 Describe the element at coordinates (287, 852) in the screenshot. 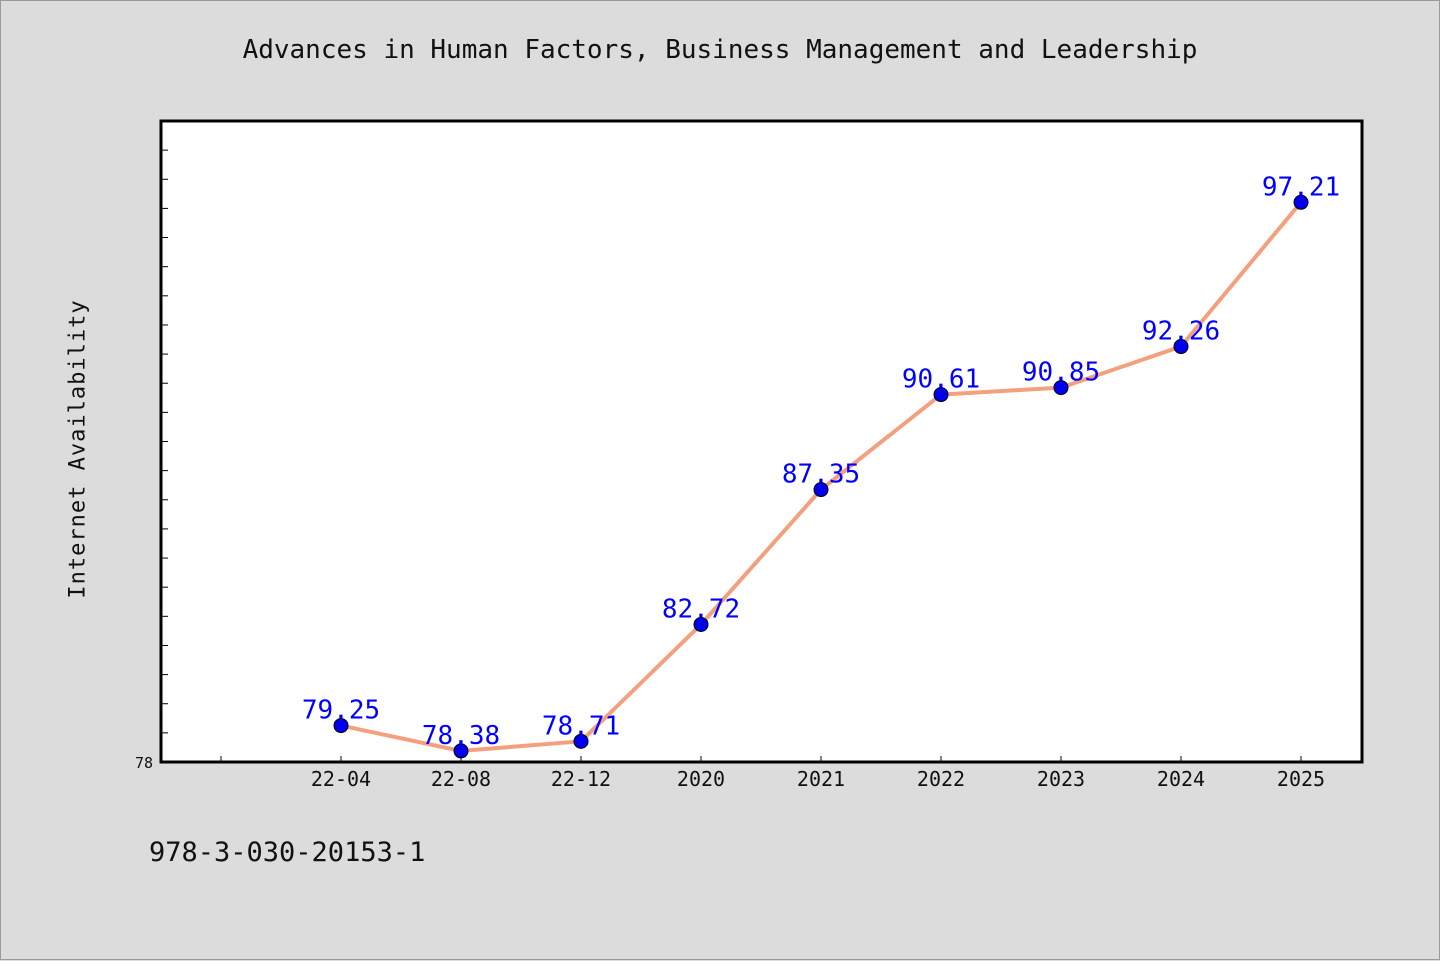

I see `isbn-text: 978-3-030-20153-1` at that location.